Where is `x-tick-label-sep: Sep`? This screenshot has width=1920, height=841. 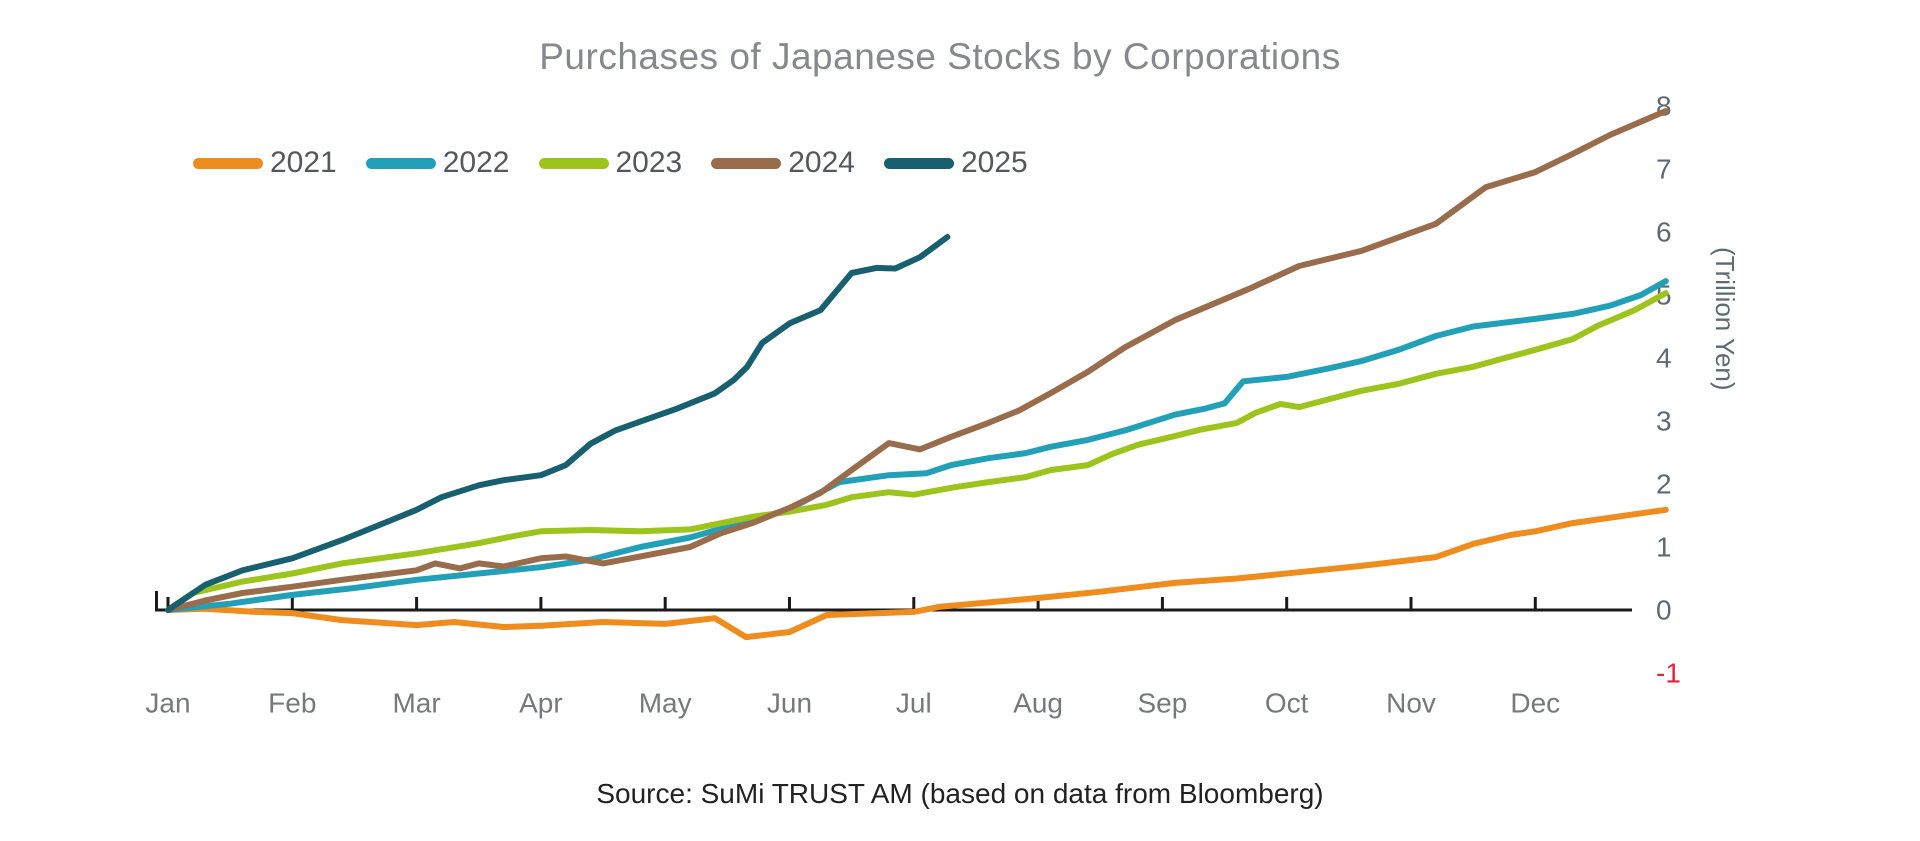 x-tick-label-sep: Sep is located at coordinates (1162, 703).